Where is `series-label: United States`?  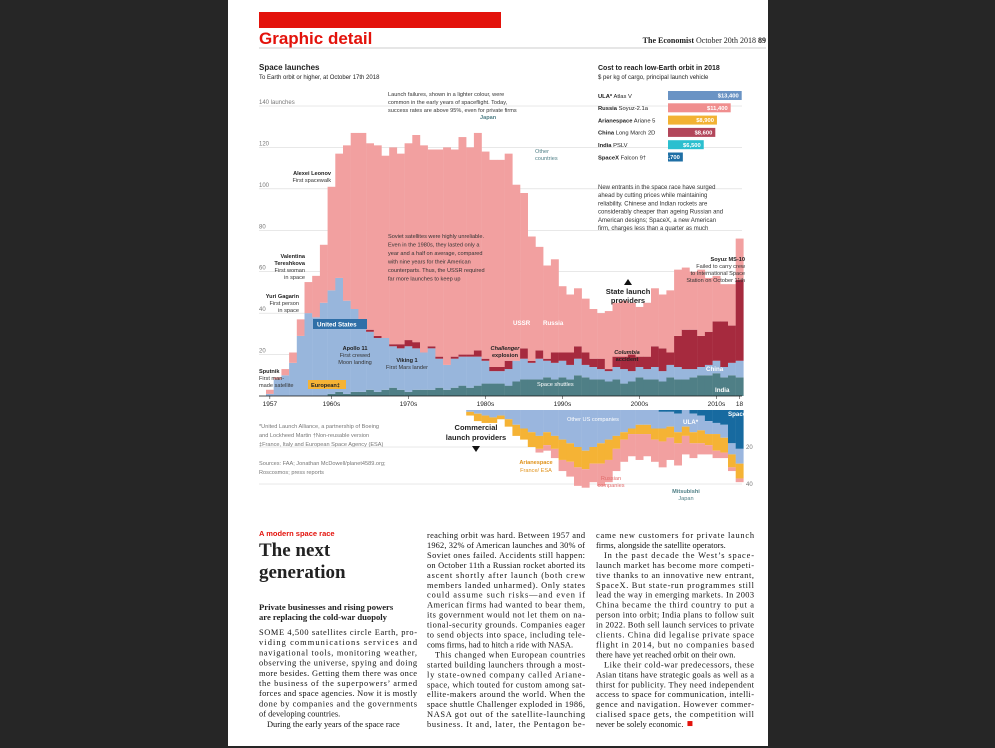
series-label: United States is located at coordinates (337, 325).